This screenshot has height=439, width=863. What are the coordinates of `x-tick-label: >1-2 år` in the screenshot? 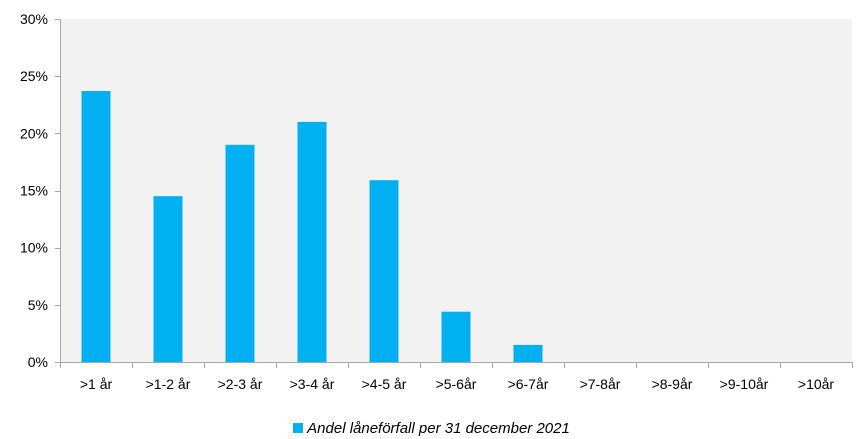 It's located at (168, 384).